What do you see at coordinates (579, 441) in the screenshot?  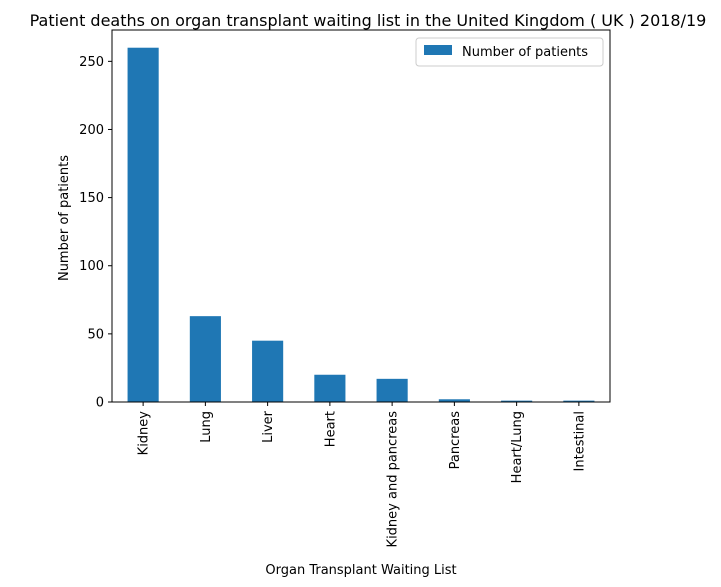 I see `x-tick-label: Intestinal` at bounding box center [579, 441].